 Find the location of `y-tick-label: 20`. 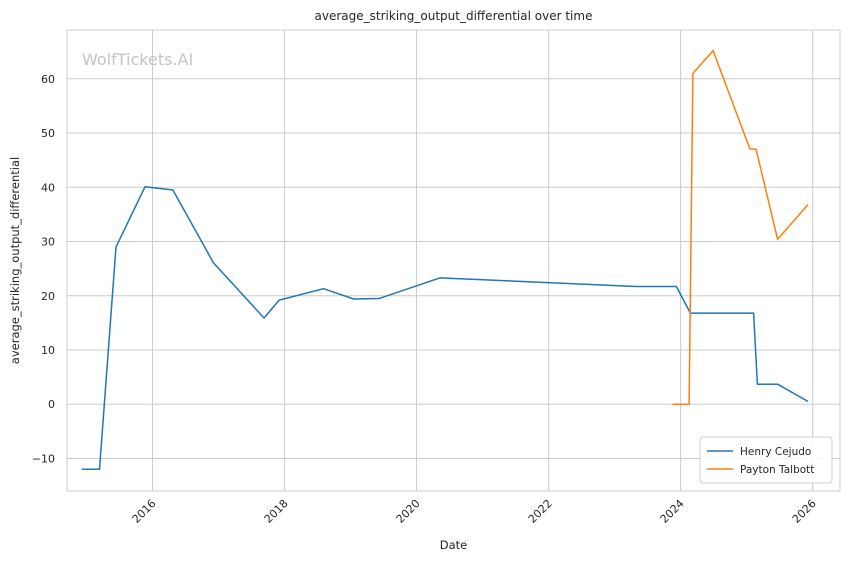

y-tick-label: 20 is located at coordinates (48, 296).